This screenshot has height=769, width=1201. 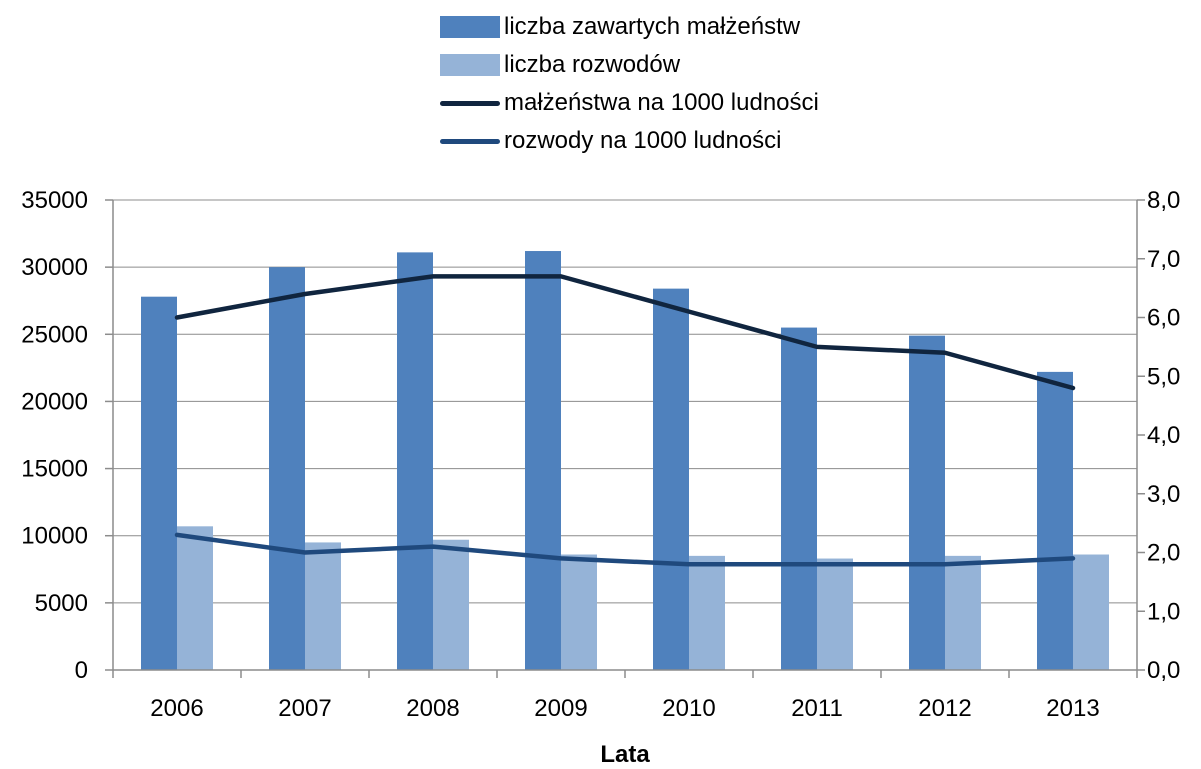 I want to click on x-tick-label: 2010, so click(x=688, y=708).